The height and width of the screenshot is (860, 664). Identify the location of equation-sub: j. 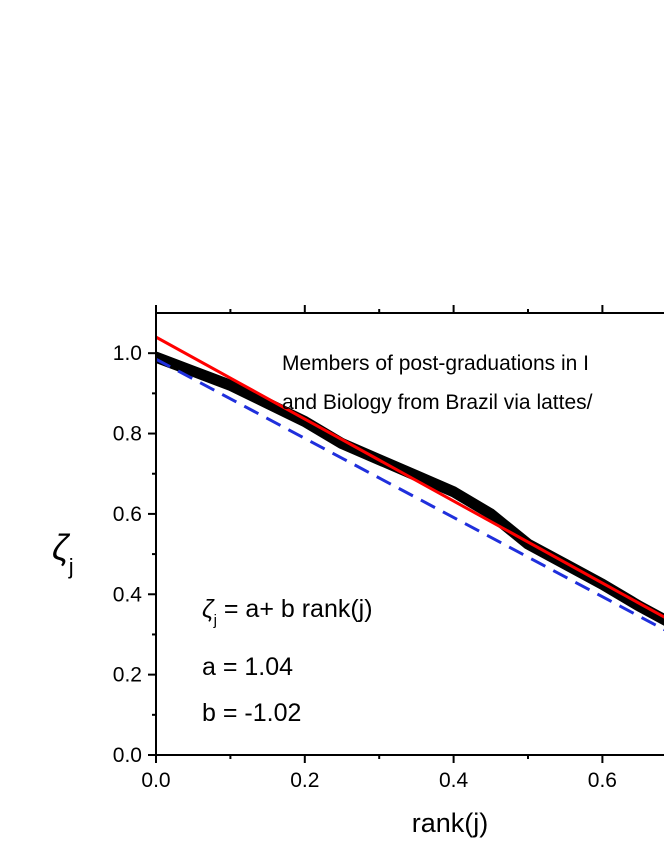
(215, 620).